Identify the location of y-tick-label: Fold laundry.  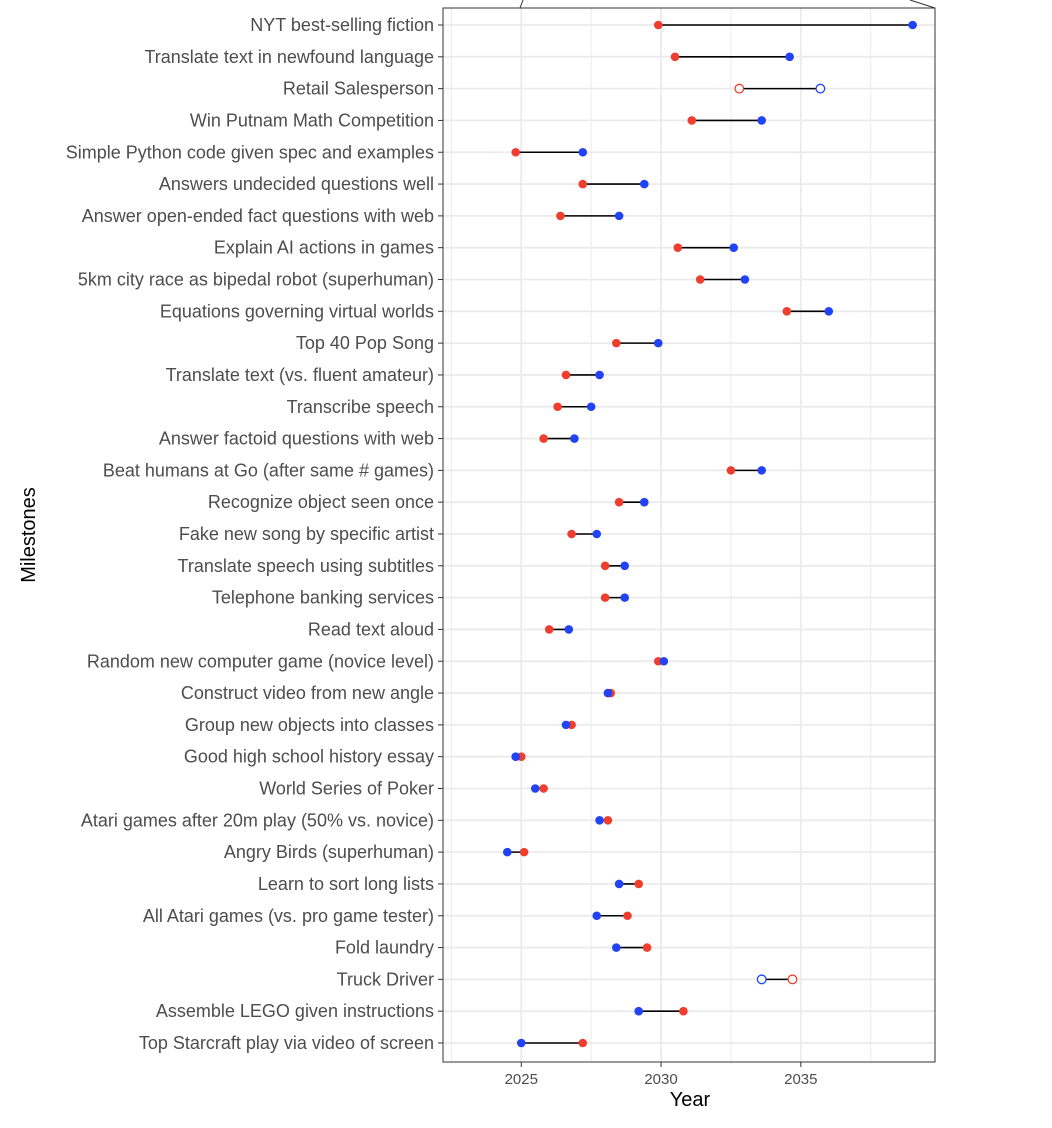
(384, 948).